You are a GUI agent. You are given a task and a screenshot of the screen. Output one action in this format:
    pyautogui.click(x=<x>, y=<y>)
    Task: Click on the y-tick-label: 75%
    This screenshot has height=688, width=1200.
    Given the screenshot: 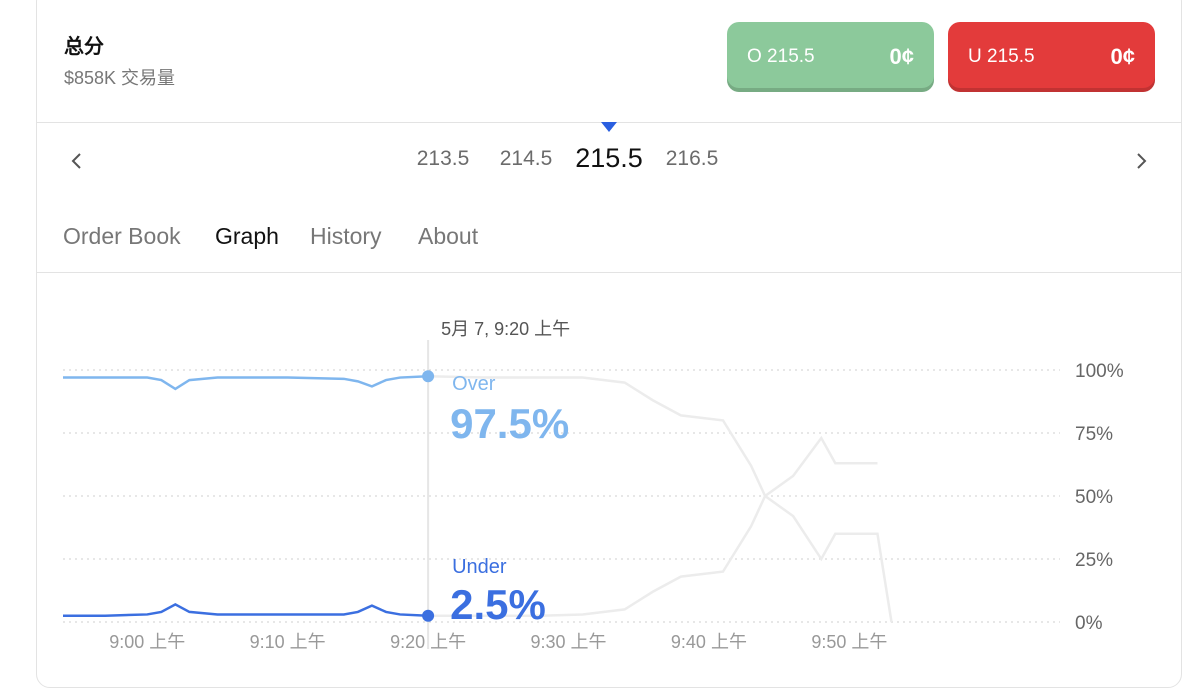 What is the action you would take?
    pyautogui.click(x=1094, y=434)
    